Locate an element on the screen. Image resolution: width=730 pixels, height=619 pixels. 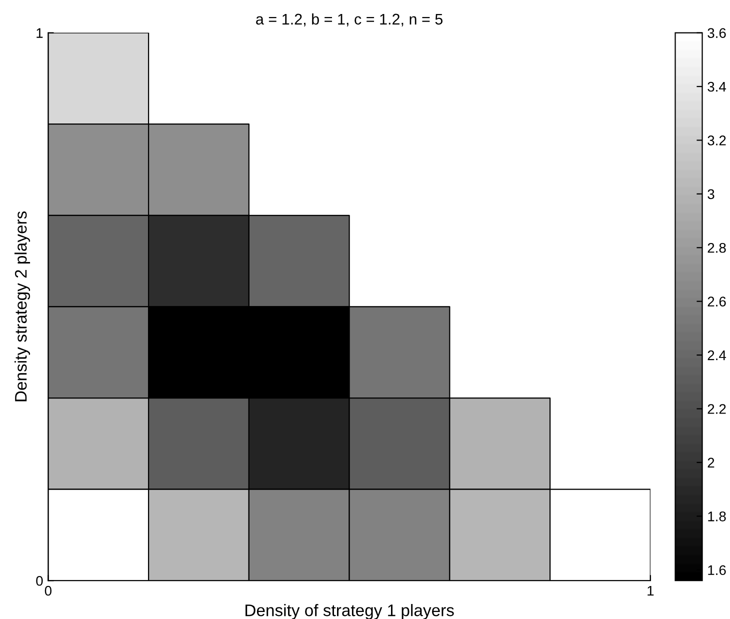
color-bar-label: 1.8 is located at coordinates (717, 517).